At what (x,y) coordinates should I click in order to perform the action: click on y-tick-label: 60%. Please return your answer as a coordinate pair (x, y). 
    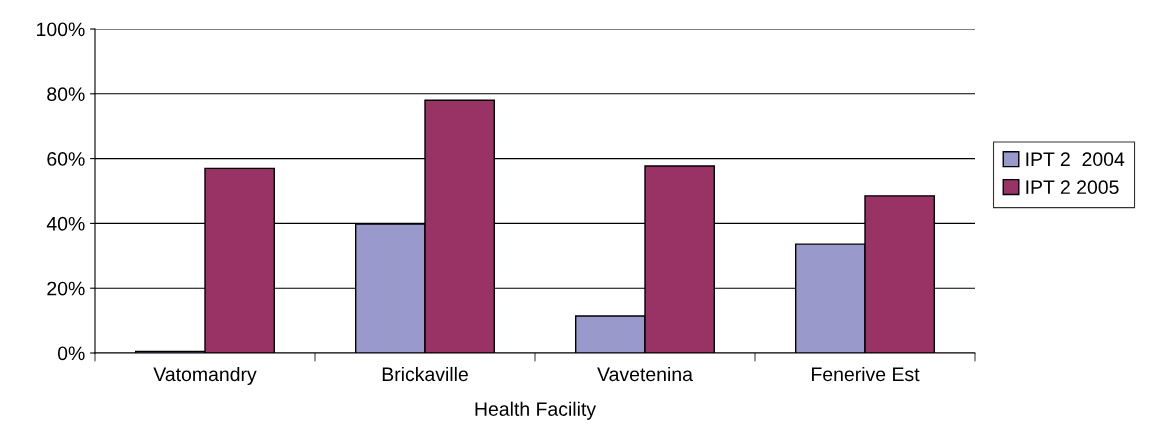
    Looking at the image, I should click on (66, 159).